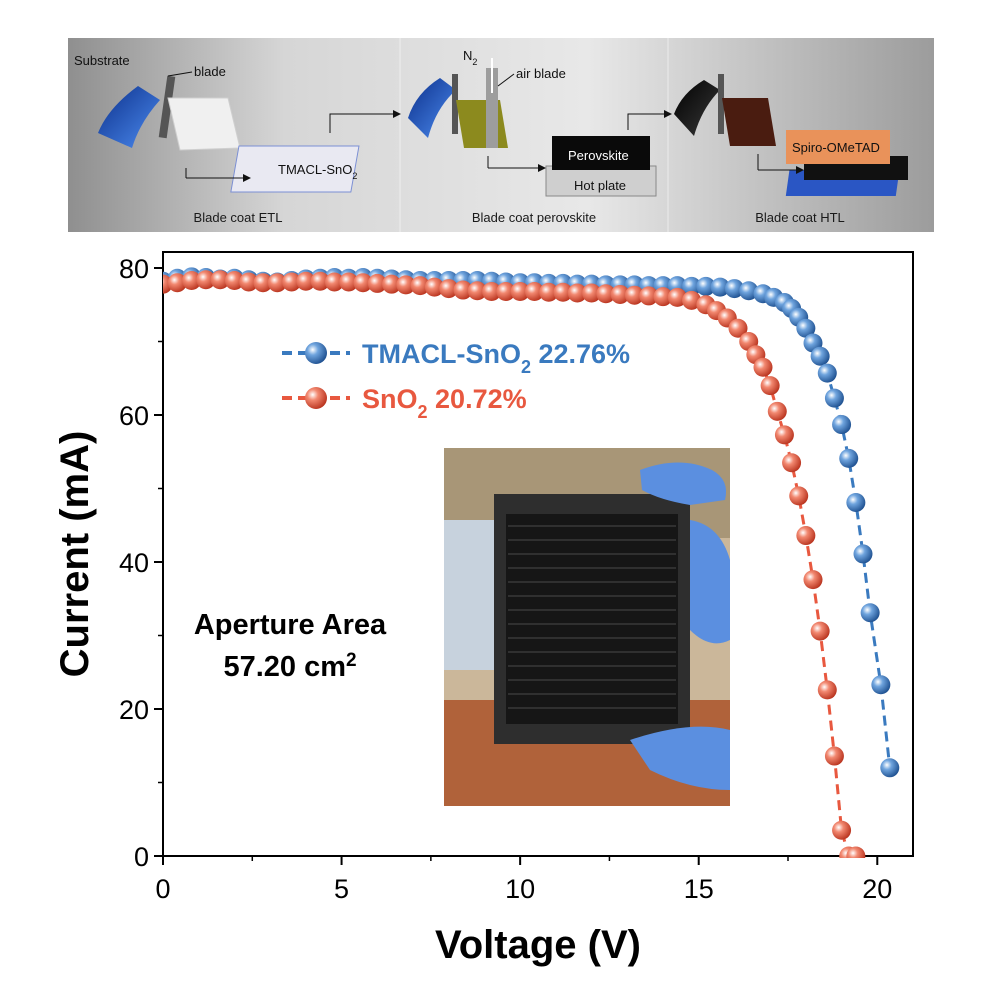 The height and width of the screenshot is (996, 996). What do you see at coordinates (134, 710) in the screenshot?
I see `y-tick-label: 20` at bounding box center [134, 710].